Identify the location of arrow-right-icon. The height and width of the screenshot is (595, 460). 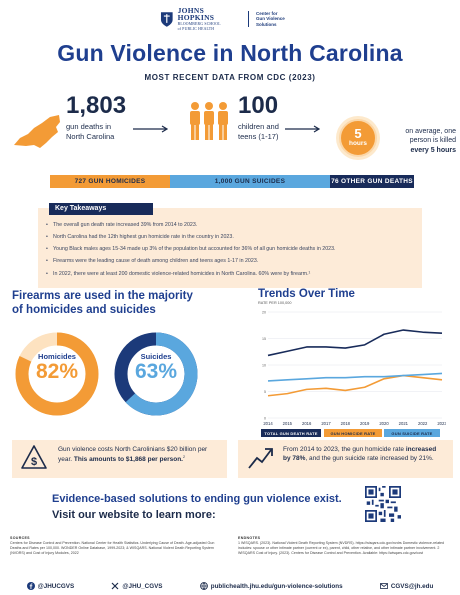
(151, 129).